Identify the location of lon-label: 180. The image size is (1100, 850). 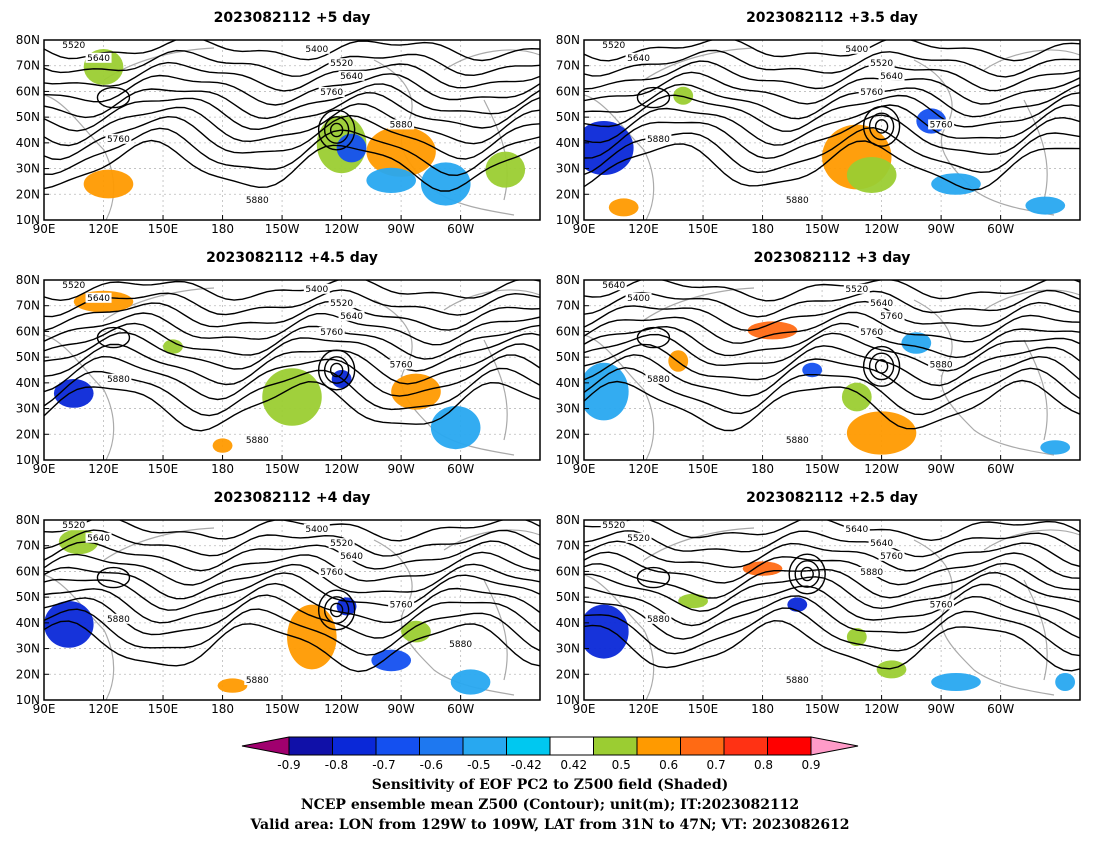
(222, 469).